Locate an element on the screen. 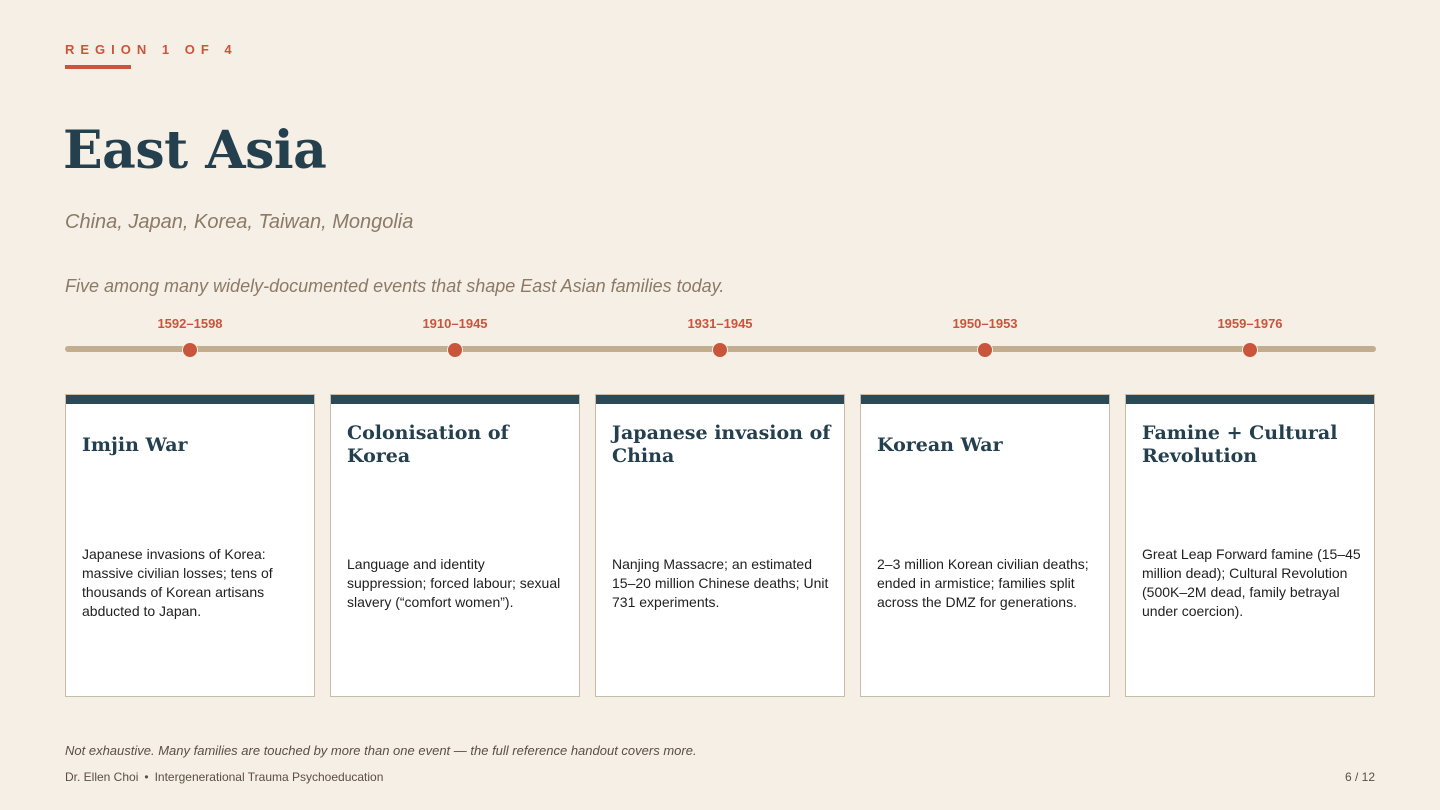 The height and width of the screenshot is (810, 1440). card-title: Colonisation of Korea is located at coordinates (428, 444).